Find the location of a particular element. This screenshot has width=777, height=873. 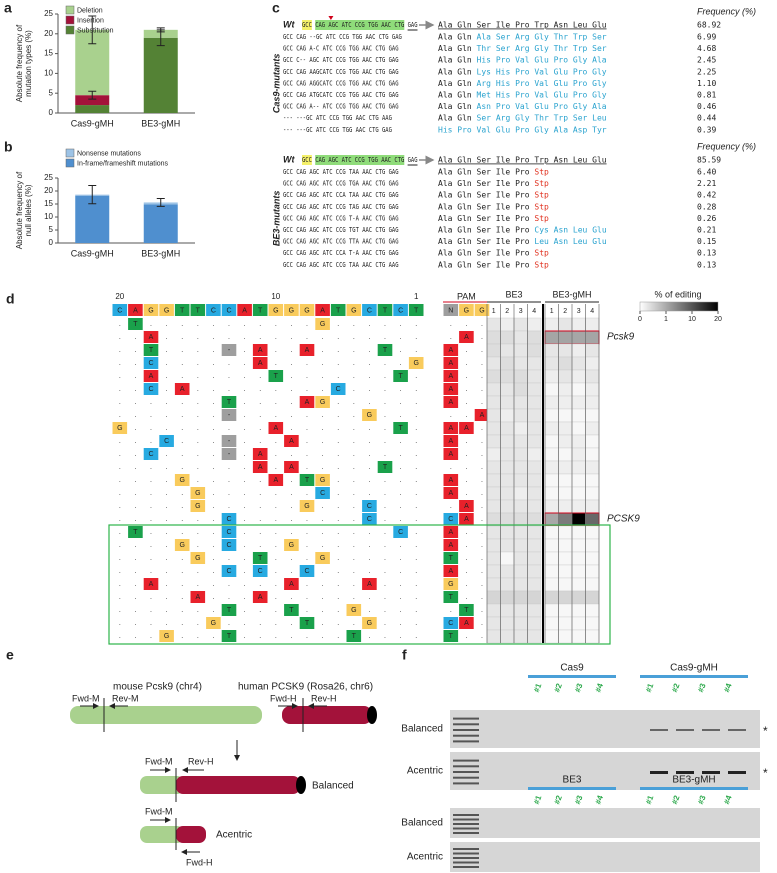

mutant-sequence: GCC CAG AGC ATC CCG TAG AAC CTG GAG is located at coordinates (341, 207).